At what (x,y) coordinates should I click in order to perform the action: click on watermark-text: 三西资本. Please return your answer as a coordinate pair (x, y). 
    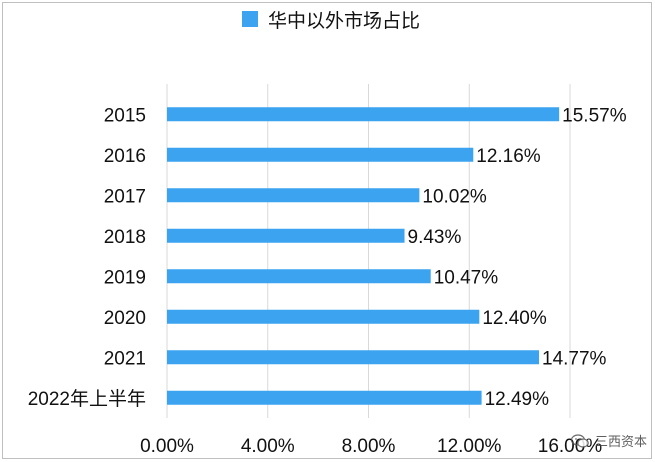
    Looking at the image, I should click on (620, 441).